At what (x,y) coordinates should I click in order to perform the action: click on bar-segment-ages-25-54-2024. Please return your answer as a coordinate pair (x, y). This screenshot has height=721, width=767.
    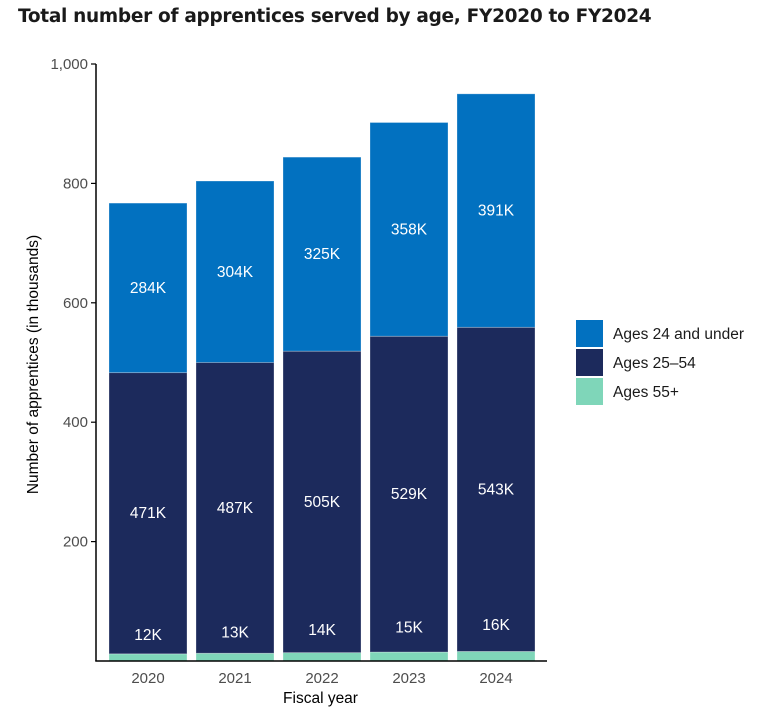
    Looking at the image, I should click on (496, 489).